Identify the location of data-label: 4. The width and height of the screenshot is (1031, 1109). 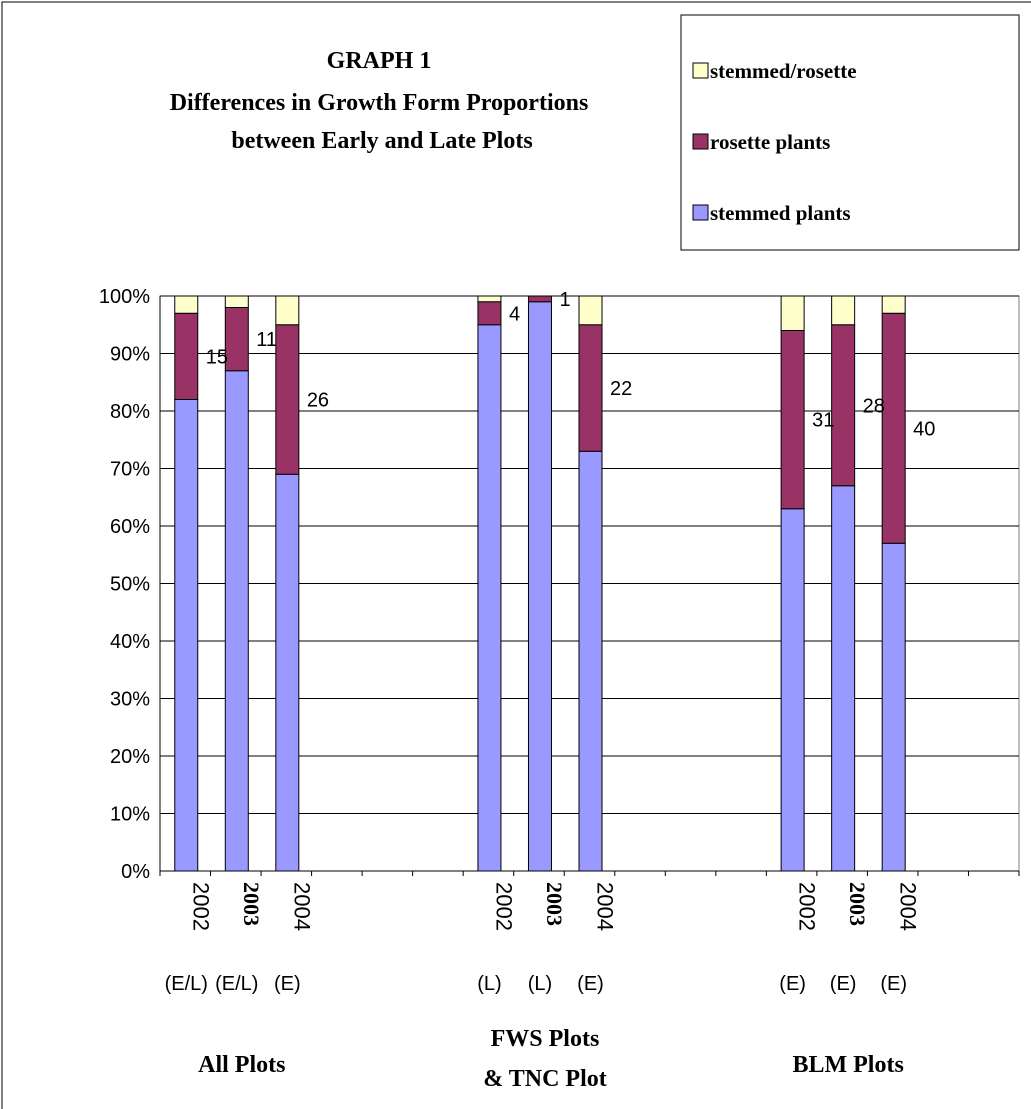
(514, 314).